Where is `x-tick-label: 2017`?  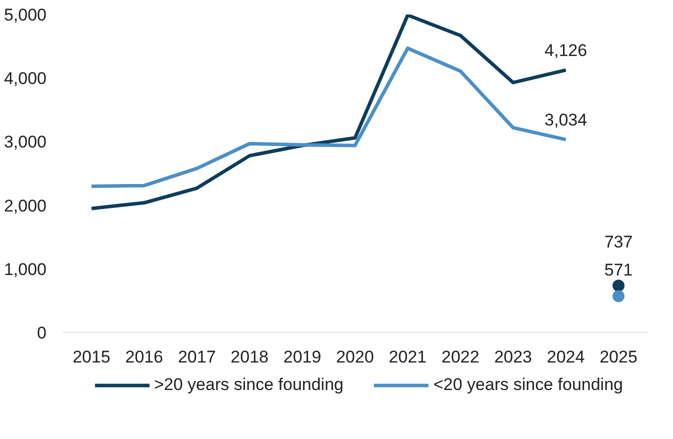
x-tick-label: 2017 is located at coordinates (197, 357).